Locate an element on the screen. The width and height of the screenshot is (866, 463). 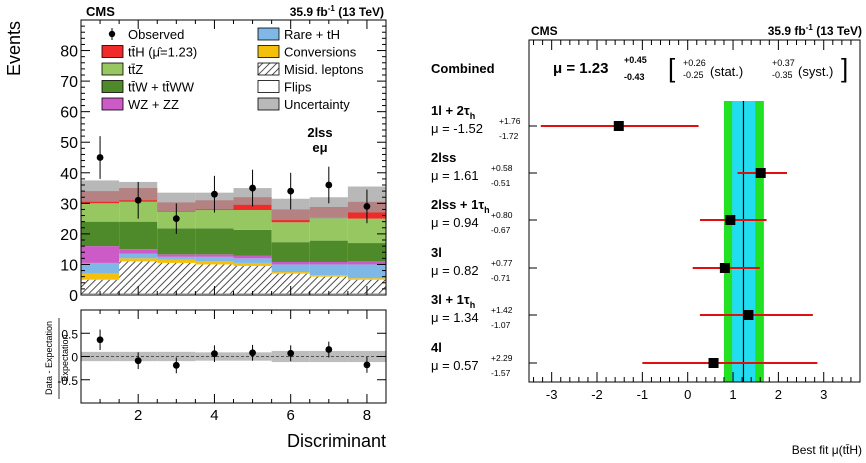
combined-stat-label: (stat.) is located at coordinates (726, 71).